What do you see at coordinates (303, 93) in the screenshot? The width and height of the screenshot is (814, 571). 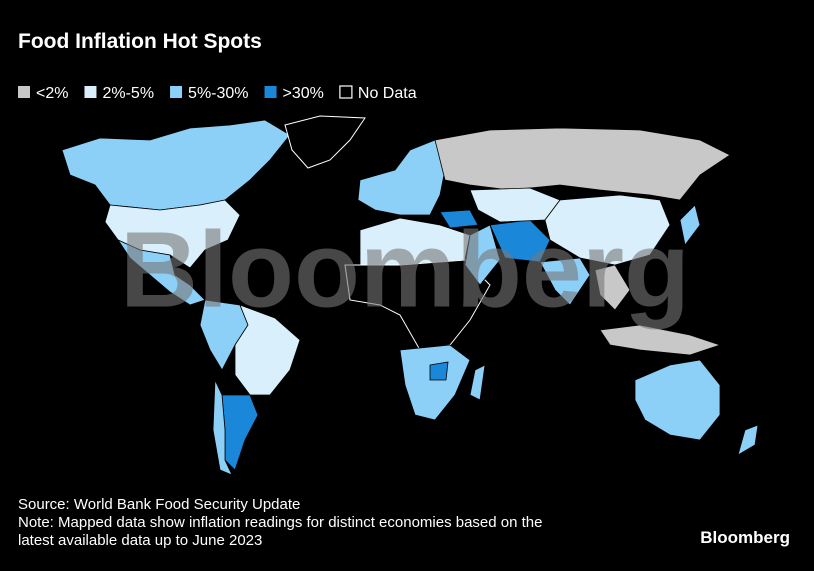 I see `legend-label: >30%` at bounding box center [303, 93].